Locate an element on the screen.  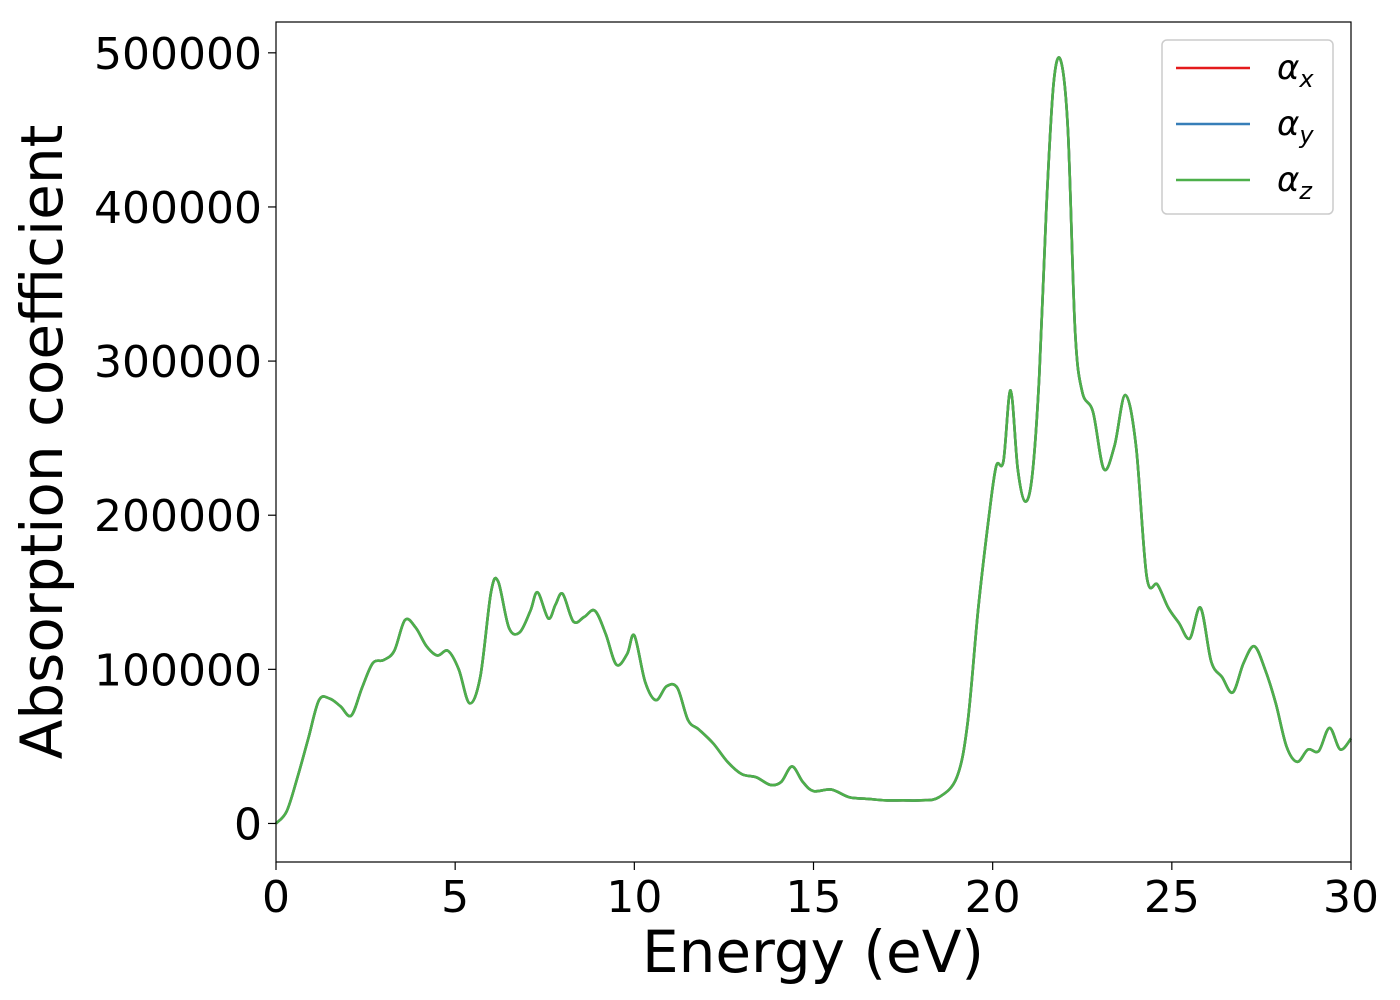
y-tick-label: 100000 is located at coordinates (178, 670).